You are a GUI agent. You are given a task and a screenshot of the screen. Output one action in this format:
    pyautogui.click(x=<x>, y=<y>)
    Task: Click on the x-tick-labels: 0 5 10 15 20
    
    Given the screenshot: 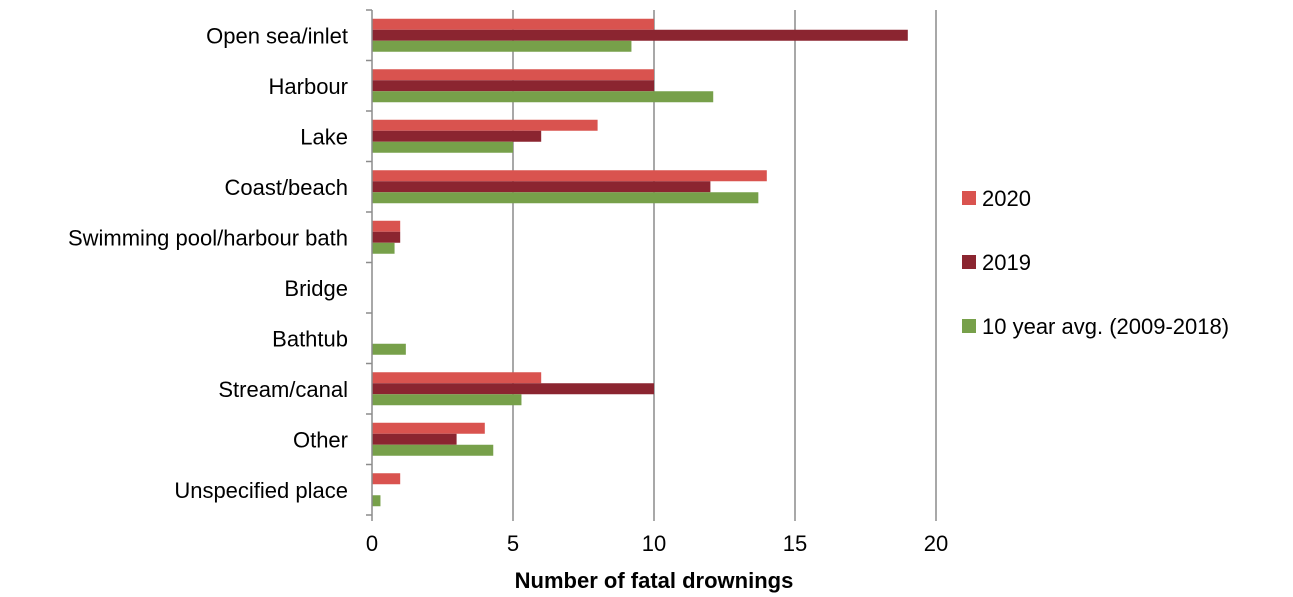 What is the action you would take?
    pyautogui.click(x=657, y=543)
    